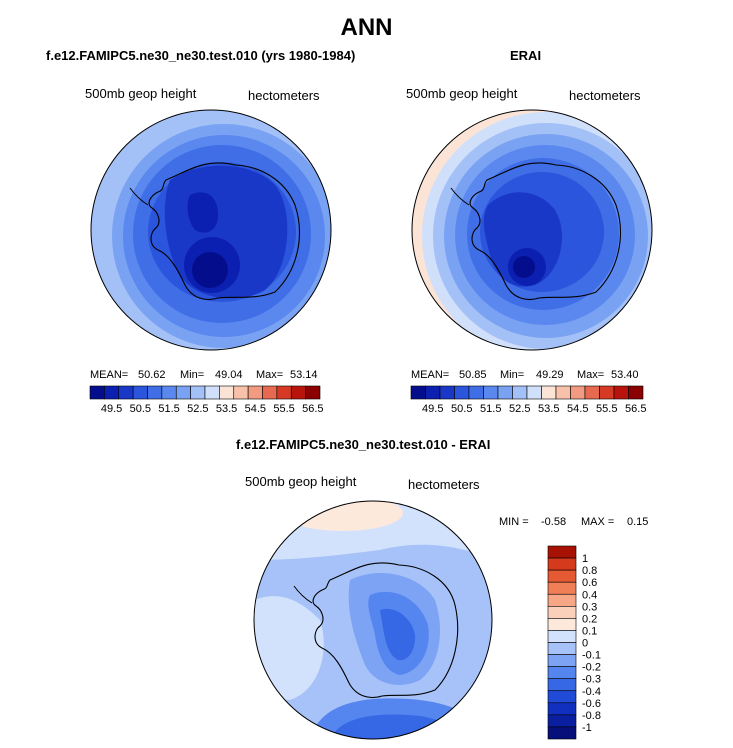 The width and height of the screenshot is (733, 748). Describe the element at coordinates (139, 196) in the screenshot. I see `panel-1-peninsula` at that location.